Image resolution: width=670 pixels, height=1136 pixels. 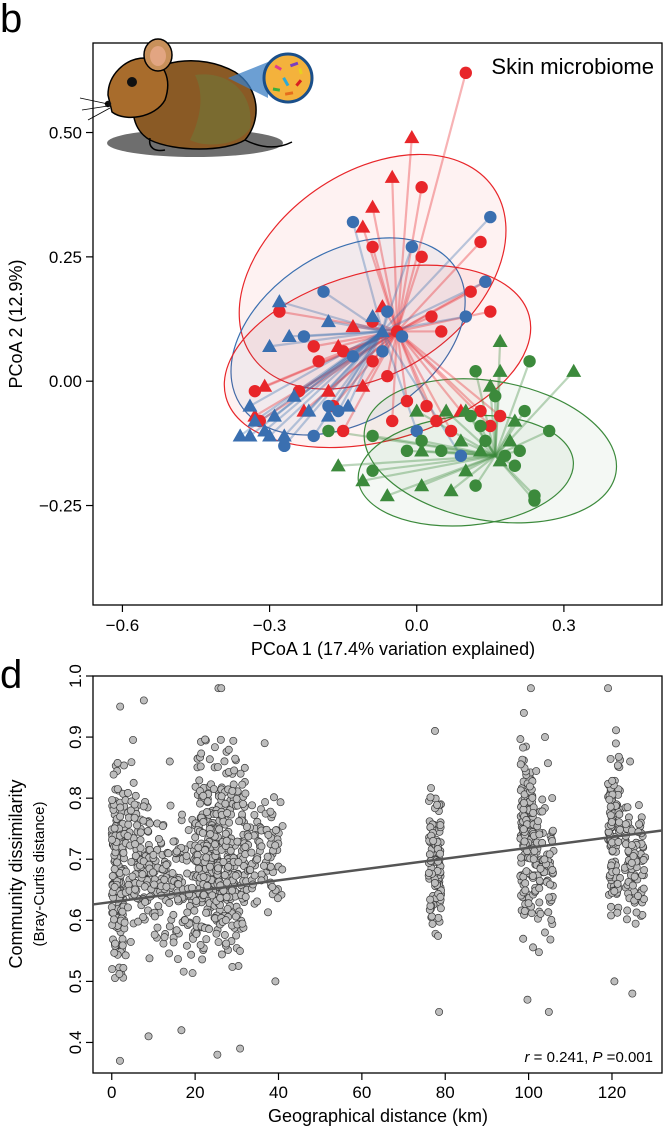 What do you see at coordinates (393, 649) in the screenshot?
I see `pcoa-x-axis-label: PCoA 1 (17.4% variation explained)` at bounding box center [393, 649].